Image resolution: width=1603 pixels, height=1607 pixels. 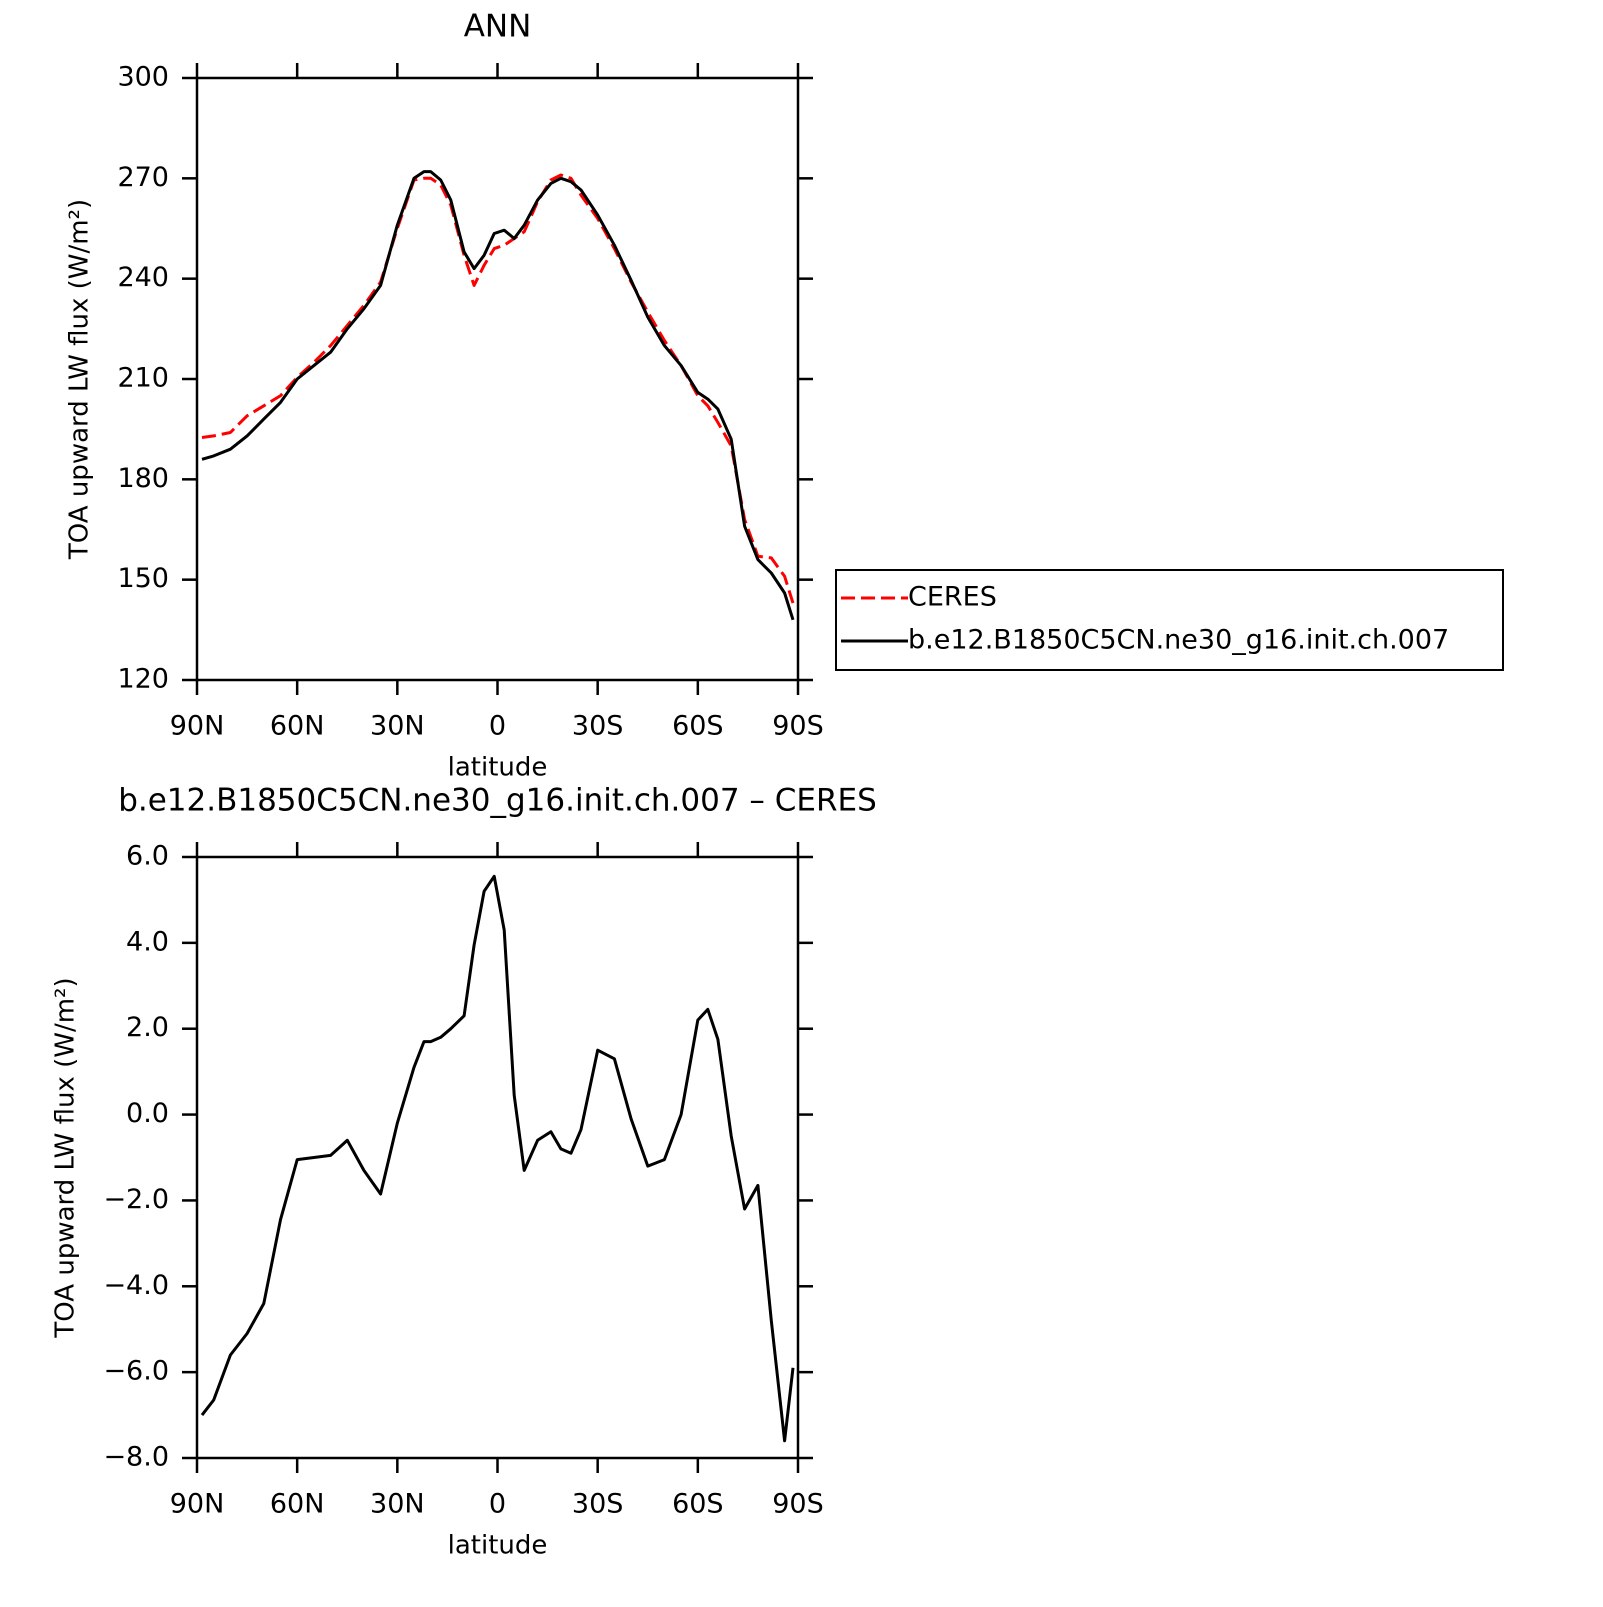 I want to click on y-tick-label: 6.0, so click(x=147, y=856).